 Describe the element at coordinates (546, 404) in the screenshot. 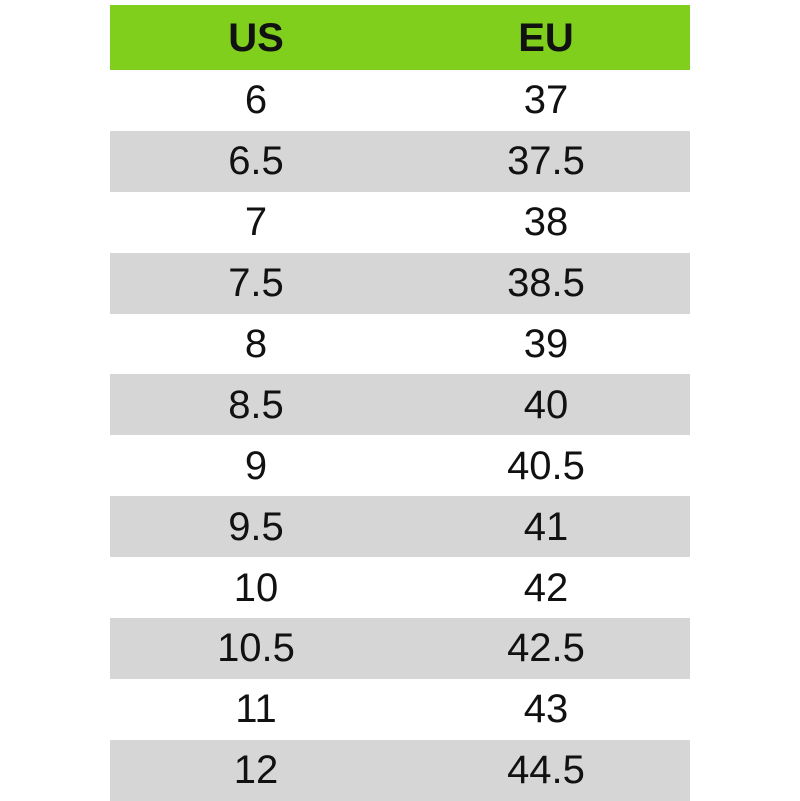

I see `table-cell: 40` at that location.